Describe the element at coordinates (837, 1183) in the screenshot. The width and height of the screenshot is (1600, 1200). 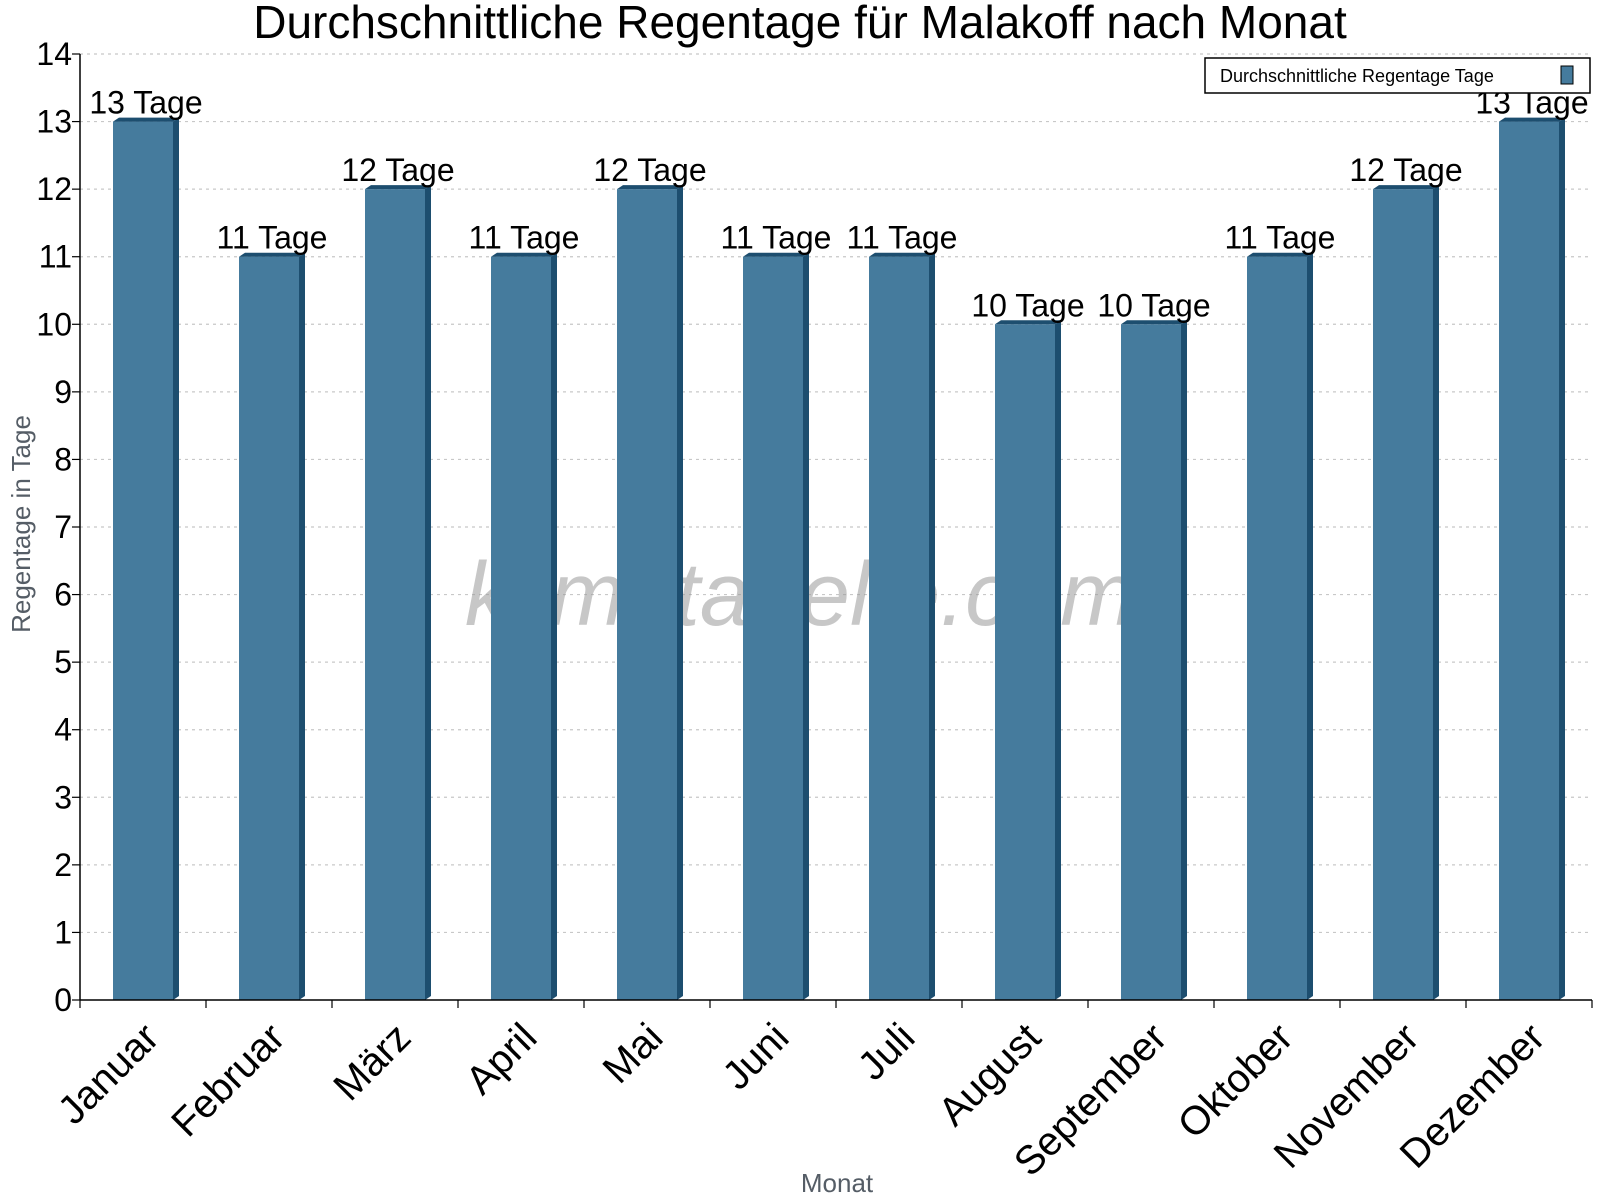
I see `x-axis-label: Monat` at that location.